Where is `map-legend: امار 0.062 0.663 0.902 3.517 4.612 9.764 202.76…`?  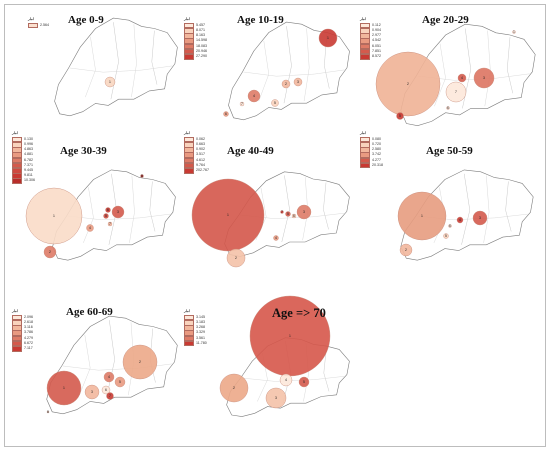 map-legend: امار 0.062 0.663 0.902 3.517 4.612 9.764 202.76… is located at coordinates (196, 152).